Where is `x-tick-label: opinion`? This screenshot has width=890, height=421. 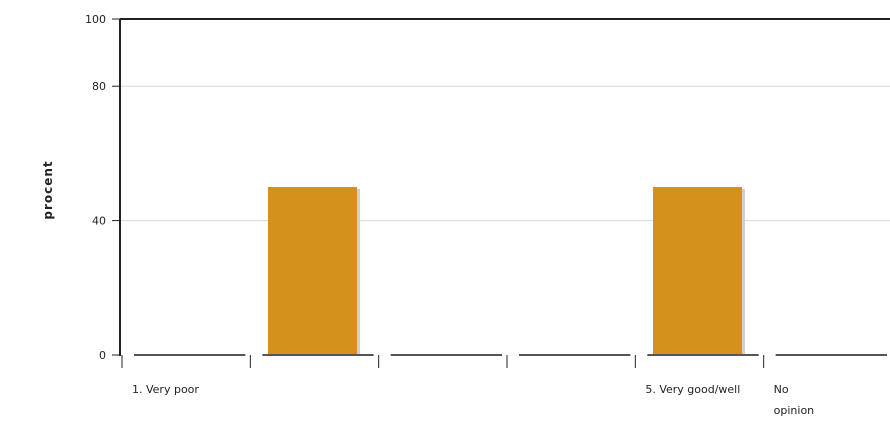 x-tick-label: opinion is located at coordinates (794, 410).